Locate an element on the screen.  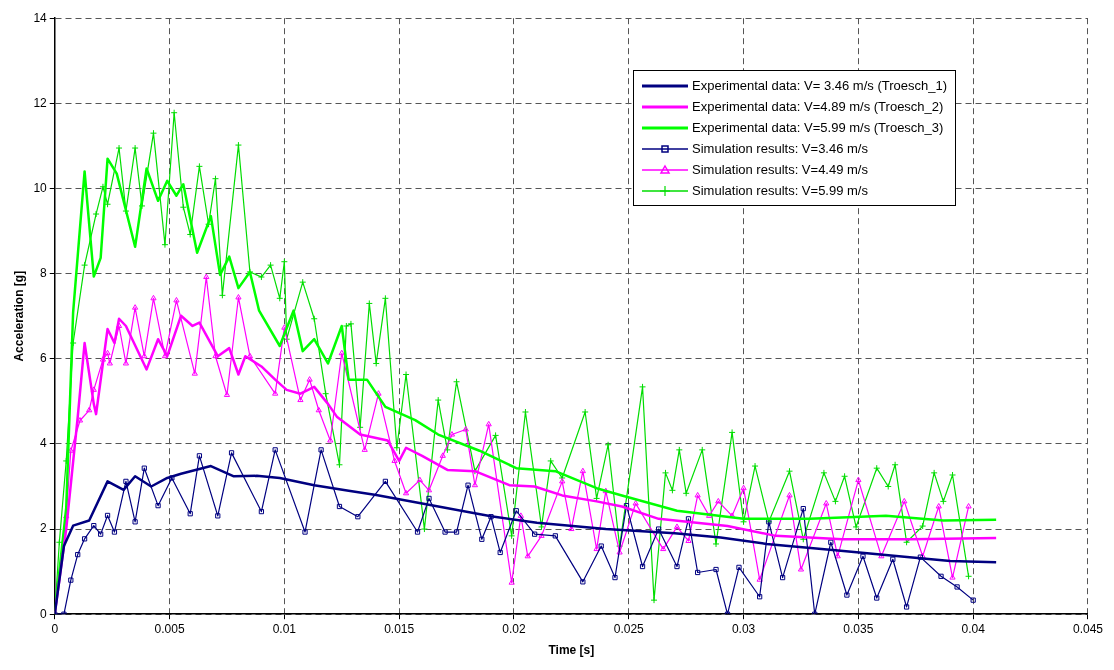
x-tick-label: 0.045 is located at coordinates (1088, 628).